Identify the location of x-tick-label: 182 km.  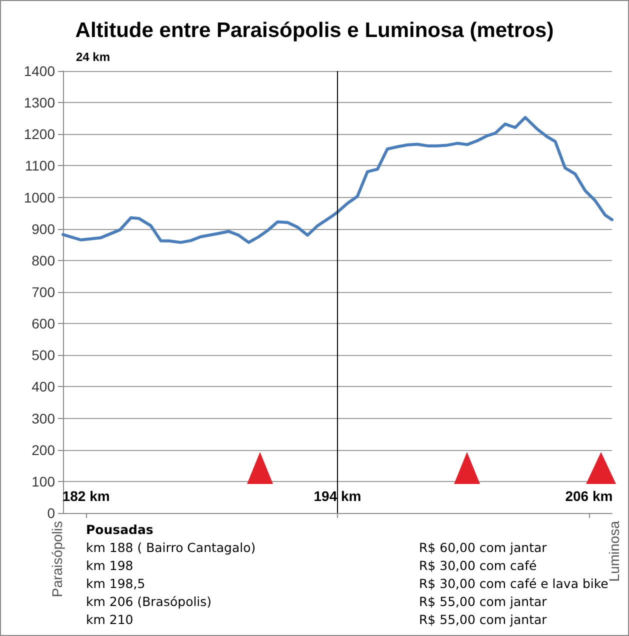
(86, 496).